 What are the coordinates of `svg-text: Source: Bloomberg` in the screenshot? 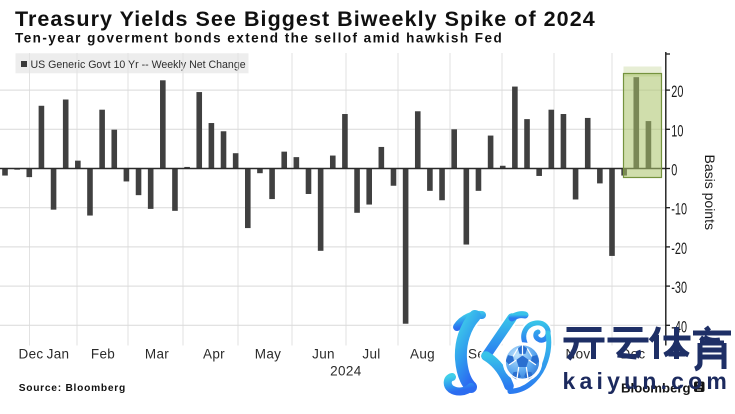 It's located at (72, 388).